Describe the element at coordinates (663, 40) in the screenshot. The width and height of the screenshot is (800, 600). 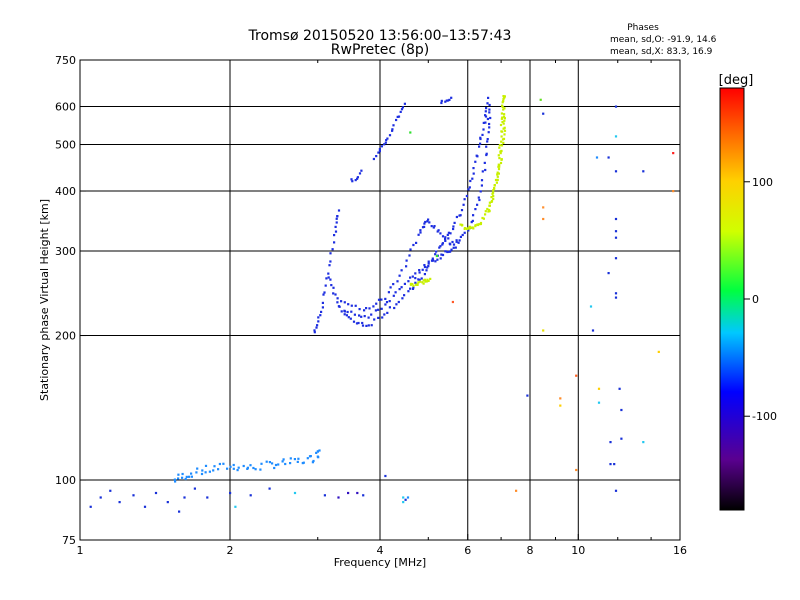
I see `phase-stats-o: mean, sd,O: -91.9, 14.6` at that location.